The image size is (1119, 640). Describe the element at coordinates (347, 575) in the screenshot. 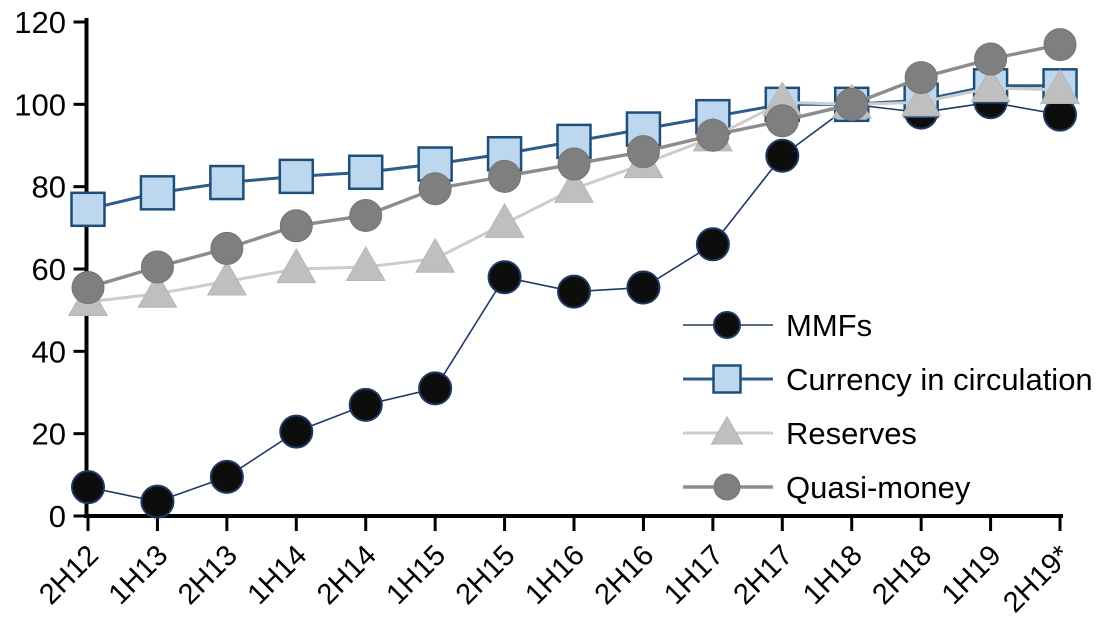

I see `x-axis-tick-label: 2H14` at that location.